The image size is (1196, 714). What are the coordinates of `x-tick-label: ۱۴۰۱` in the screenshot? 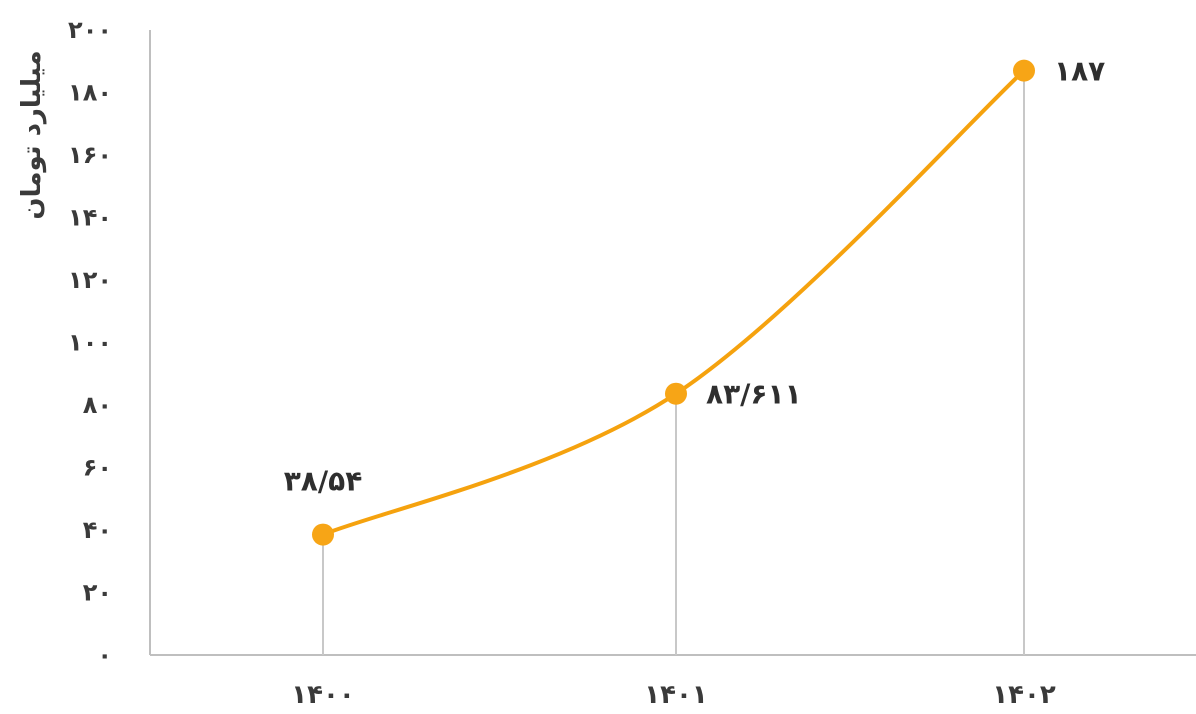 It's located at (675, 695).